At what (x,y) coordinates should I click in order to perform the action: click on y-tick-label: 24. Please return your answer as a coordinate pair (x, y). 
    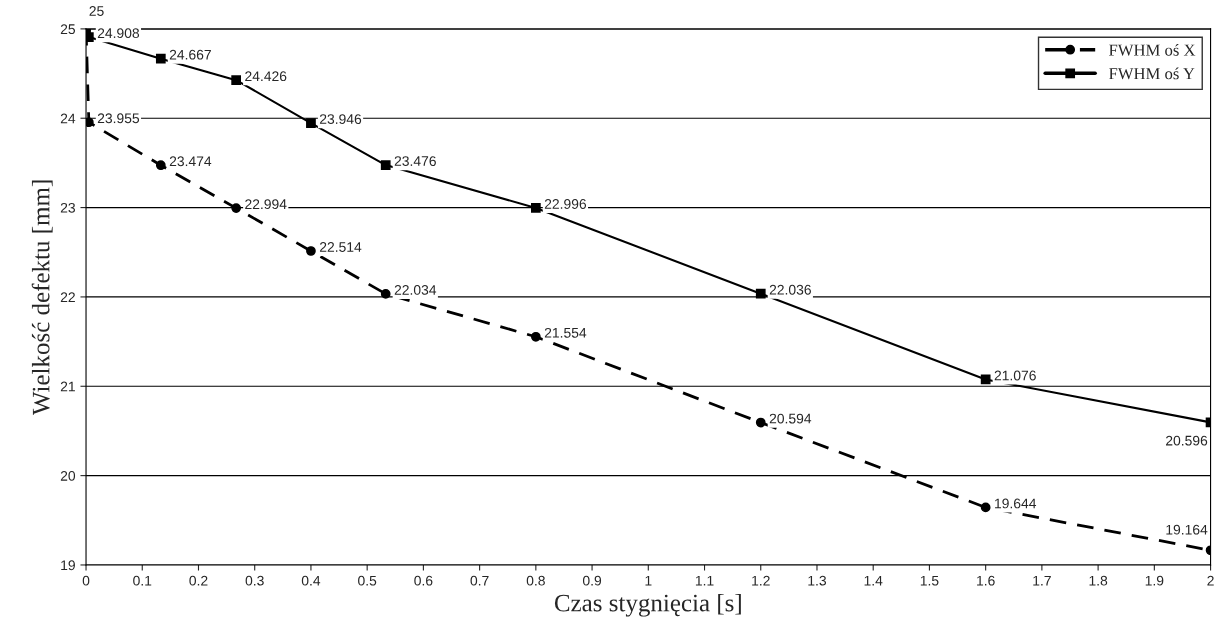
    Looking at the image, I should click on (68, 118).